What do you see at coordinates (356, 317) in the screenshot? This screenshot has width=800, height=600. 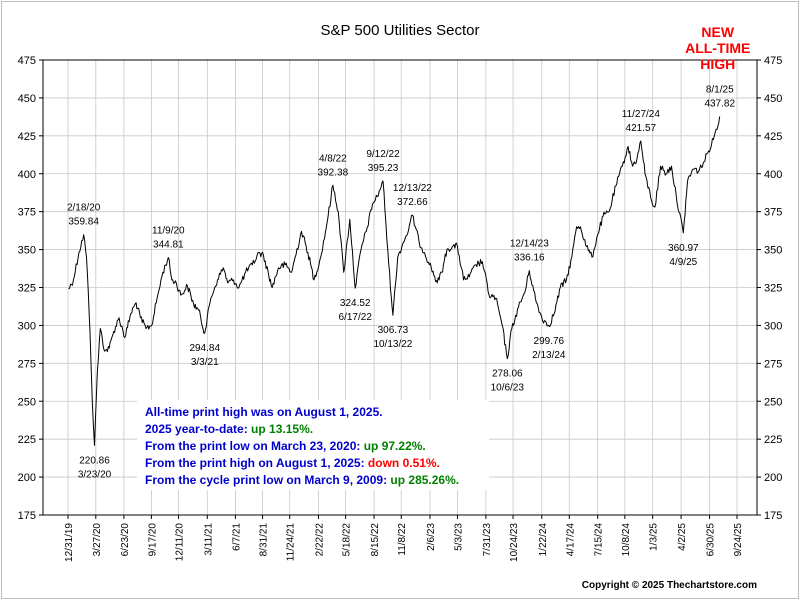 I see `annotation-line-2: 6/17/22` at bounding box center [356, 317].